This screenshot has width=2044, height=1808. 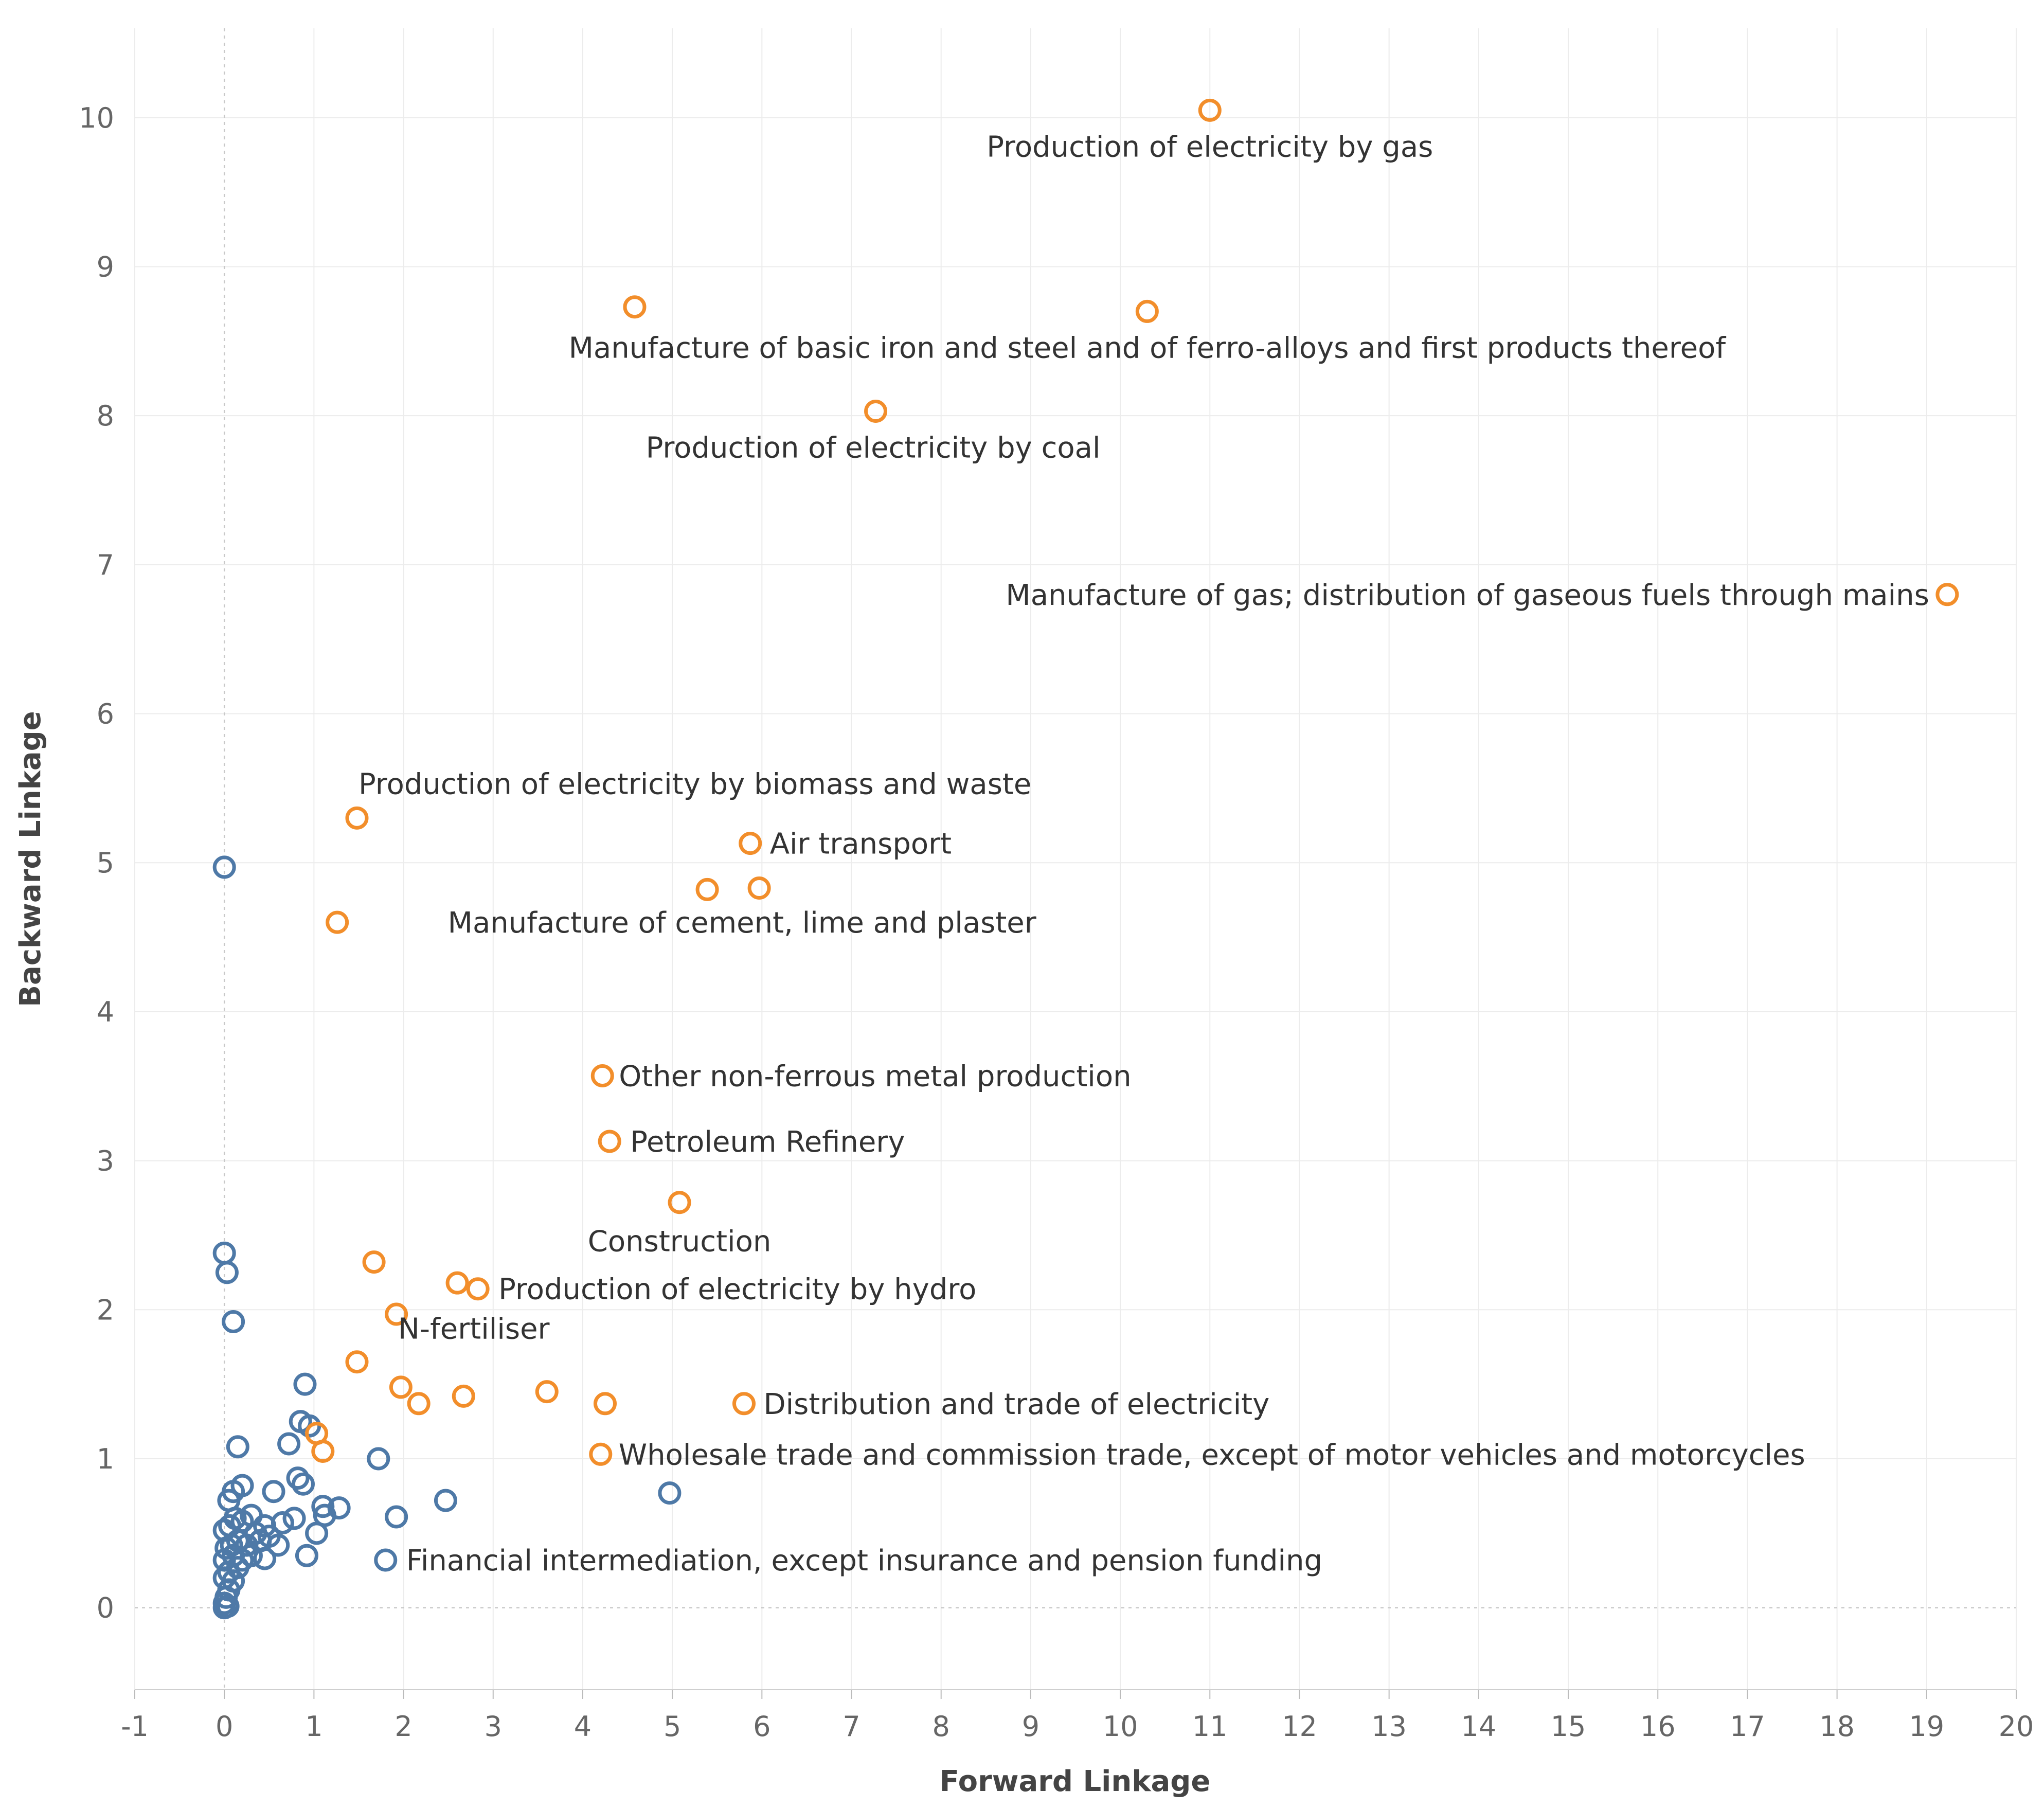 I want to click on y-tick-label: 4, so click(x=105, y=1012).